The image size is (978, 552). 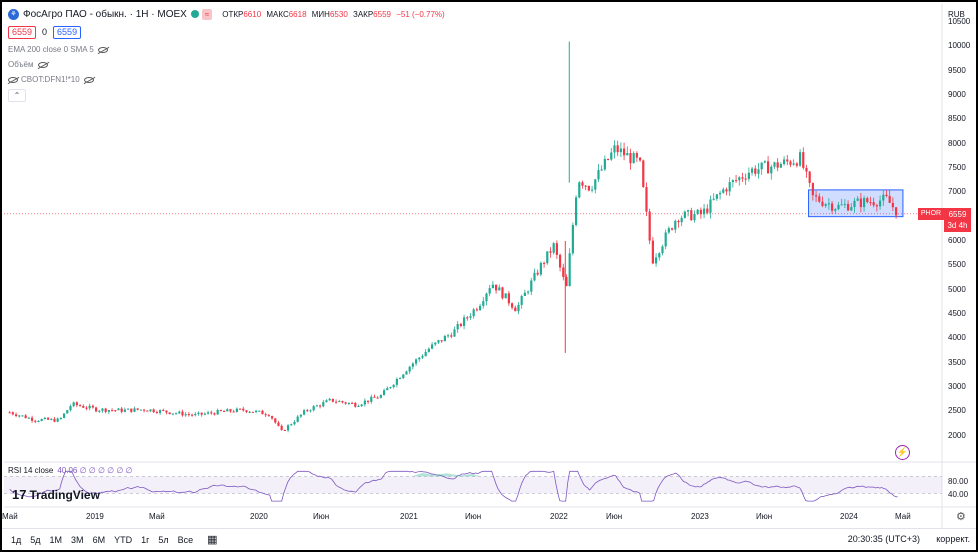 What do you see at coordinates (145, 539) in the screenshot?
I see `timeframe-1y: 1г` at bounding box center [145, 539].